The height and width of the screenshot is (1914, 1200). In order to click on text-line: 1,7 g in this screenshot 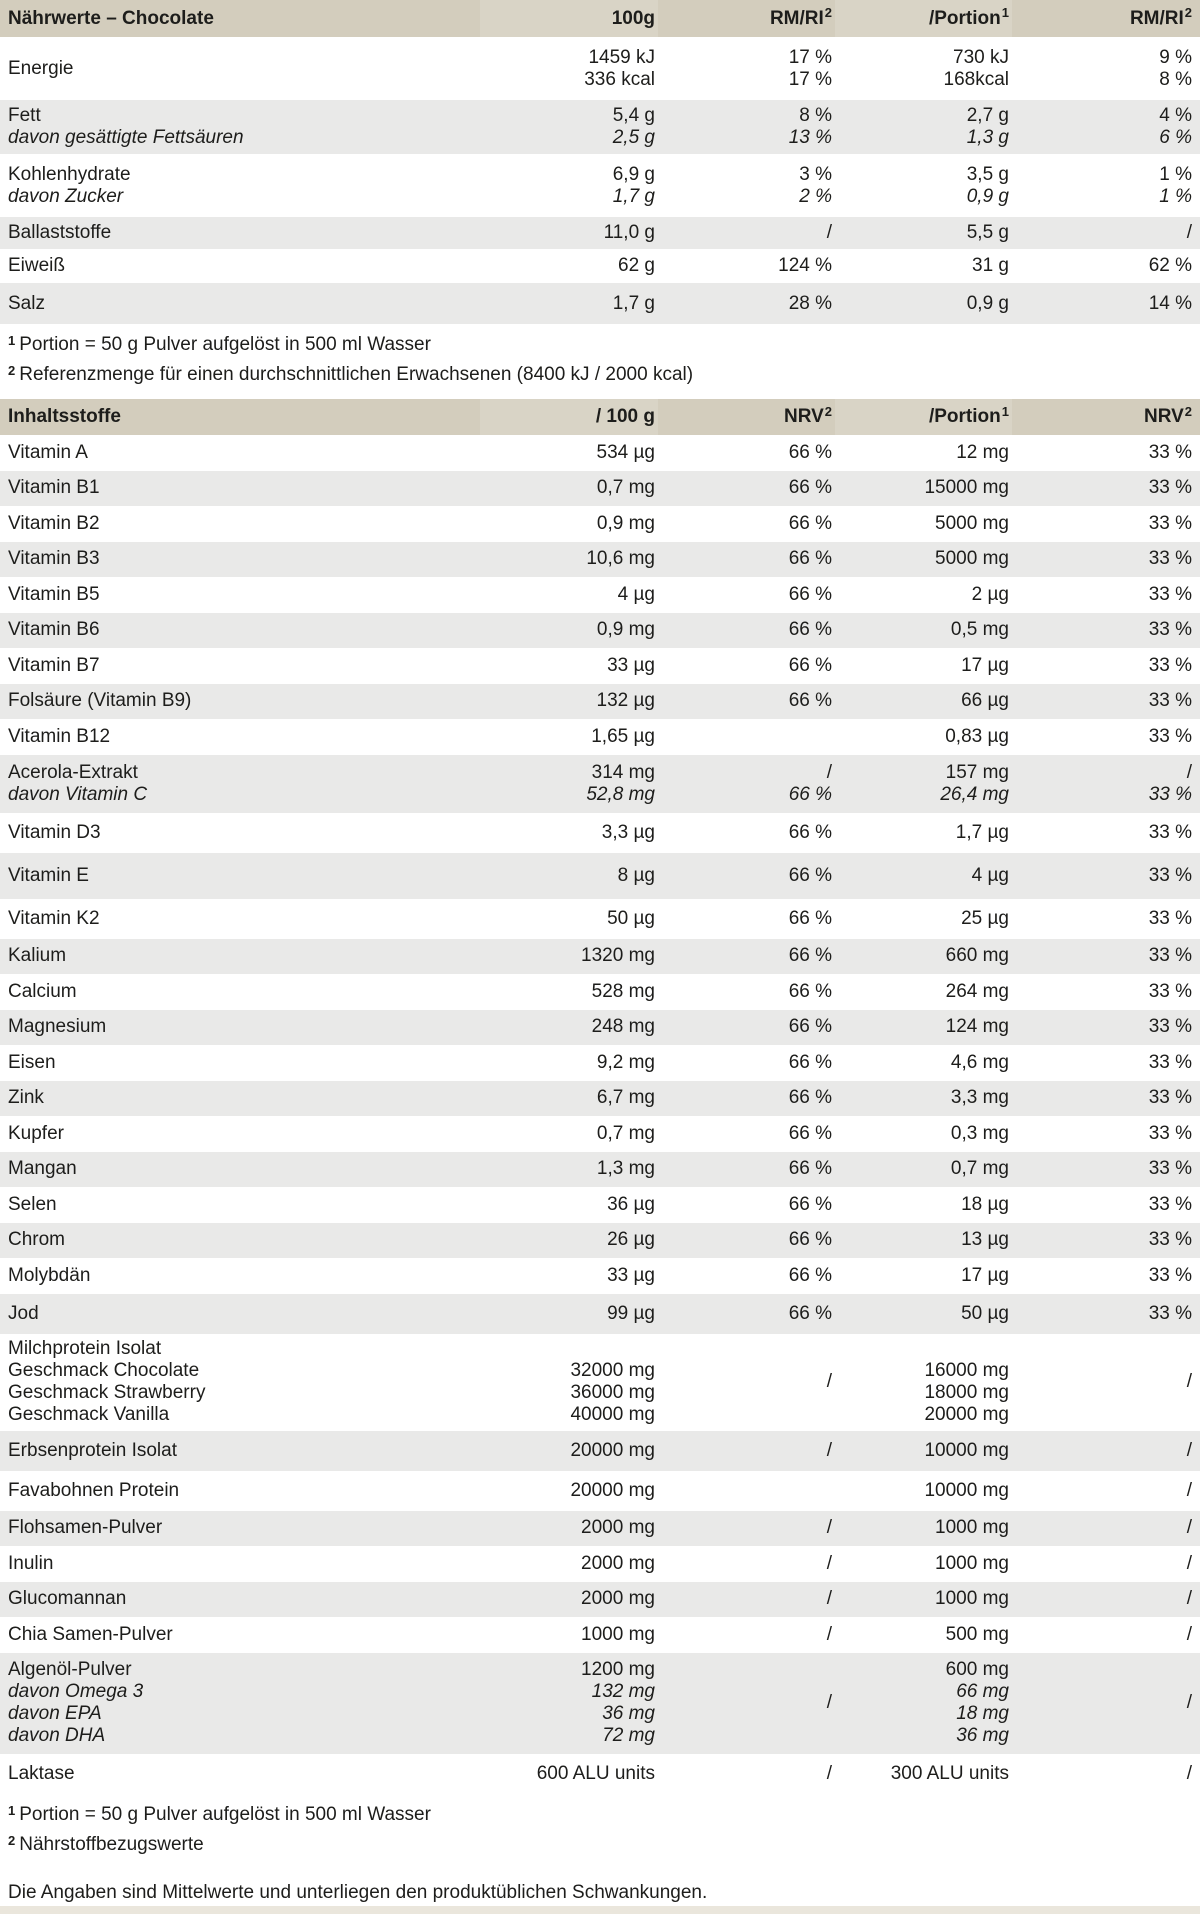, I will do `click(633, 196)`.